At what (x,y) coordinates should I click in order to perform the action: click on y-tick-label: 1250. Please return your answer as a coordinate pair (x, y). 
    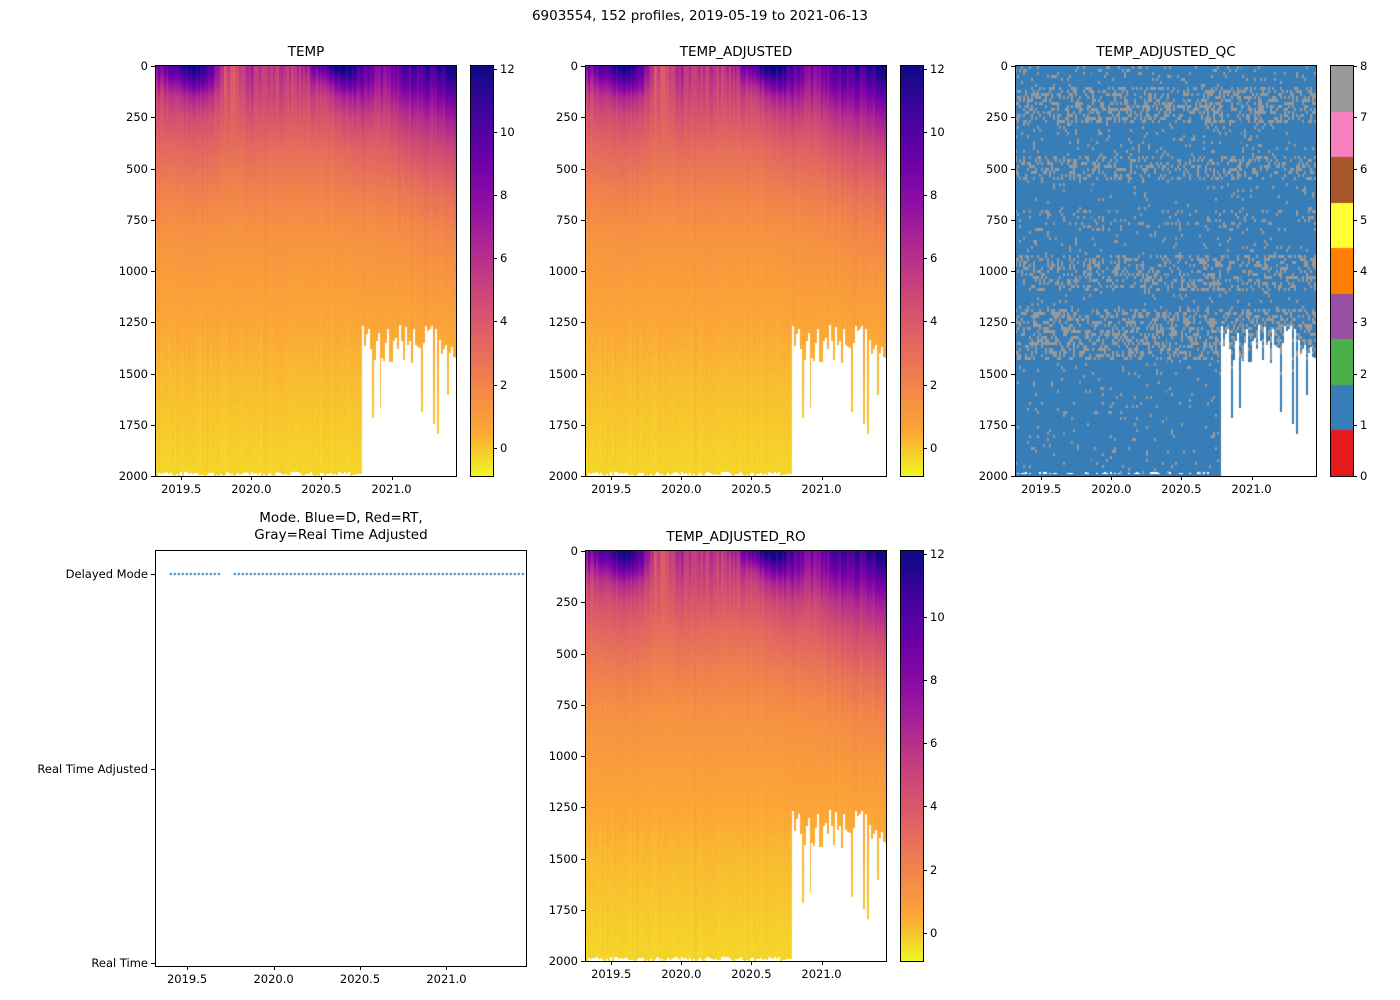
    Looking at the image, I should click on (563, 322).